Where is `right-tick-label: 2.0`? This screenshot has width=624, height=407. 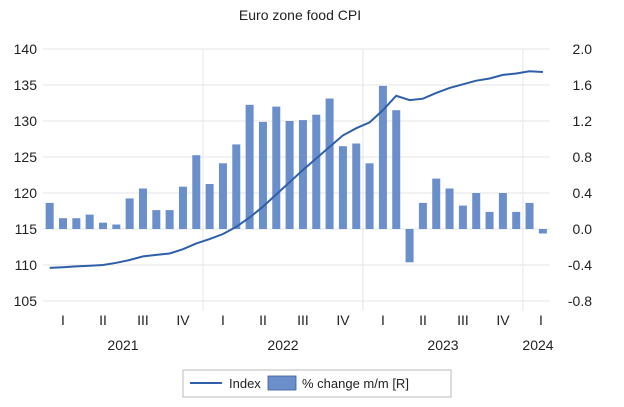
right-tick-label: 2.0 is located at coordinates (583, 49).